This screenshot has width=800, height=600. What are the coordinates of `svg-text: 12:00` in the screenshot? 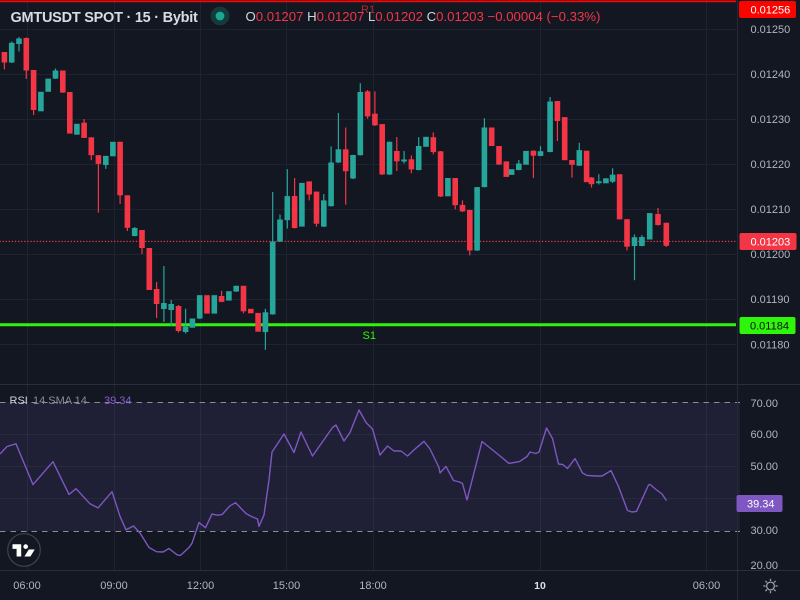 It's located at (201, 586).